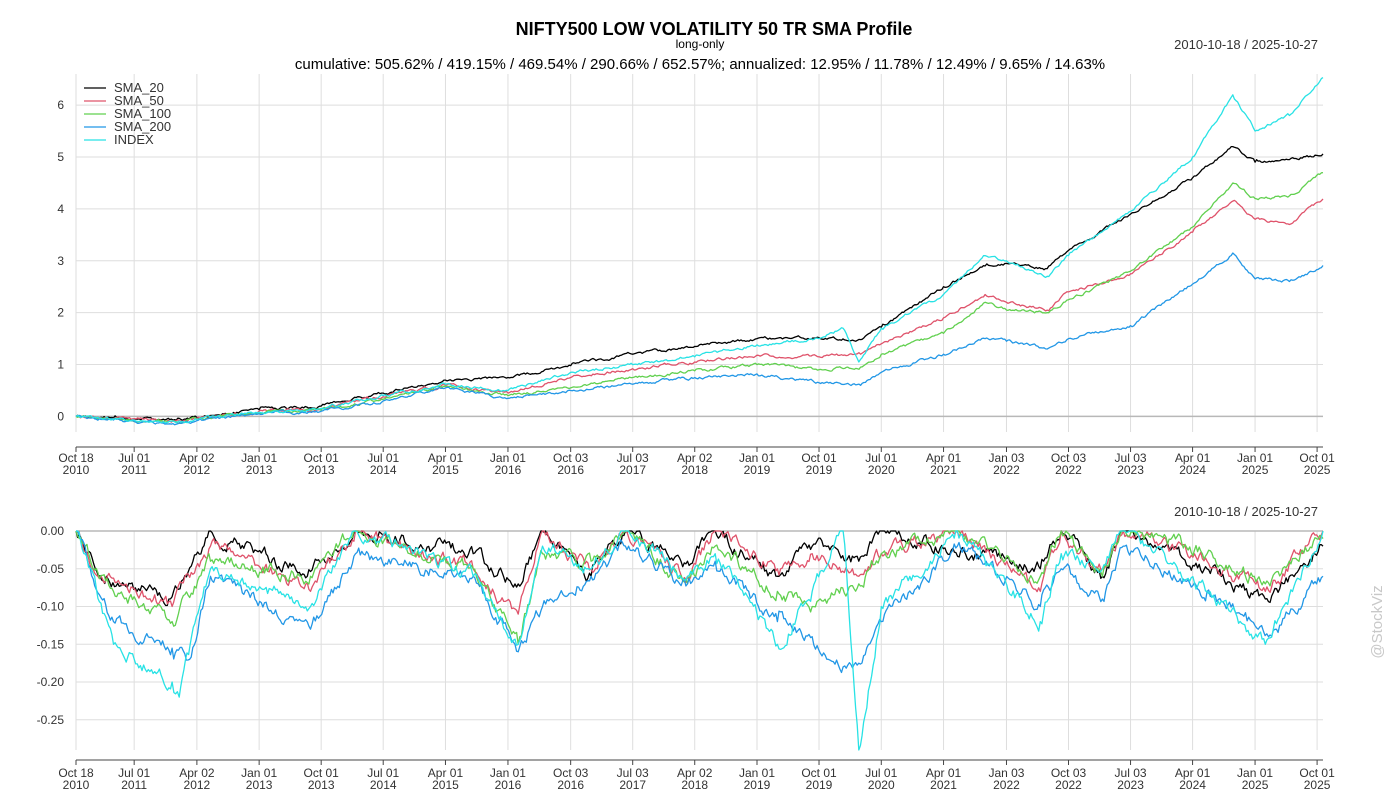 This screenshot has height=800, width=1400. What do you see at coordinates (60, 209) in the screenshot?
I see `y-tick-label: 4` at bounding box center [60, 209].